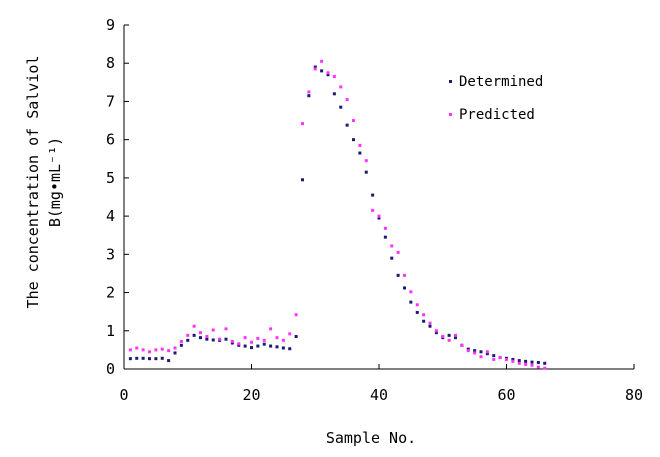  I want to click on y-tick-label: 0, so click(110, 369).